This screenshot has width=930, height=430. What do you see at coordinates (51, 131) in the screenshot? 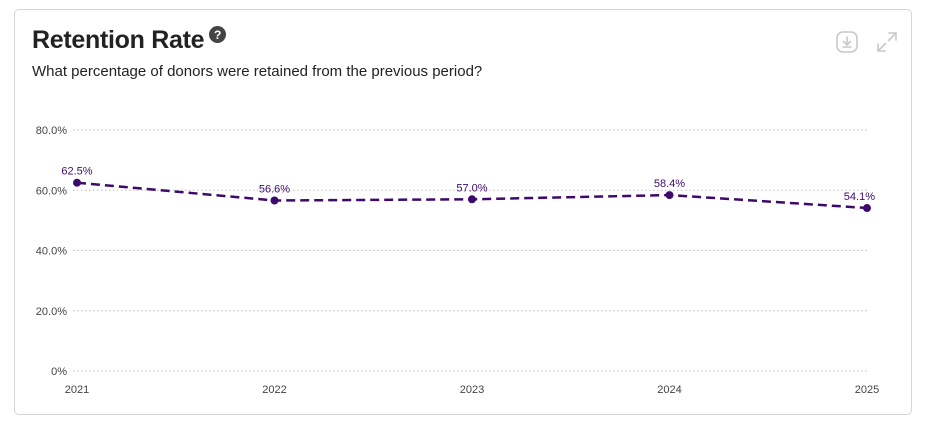
I see `y-tick-label: 80.0%` at bounding box center [51, 131].